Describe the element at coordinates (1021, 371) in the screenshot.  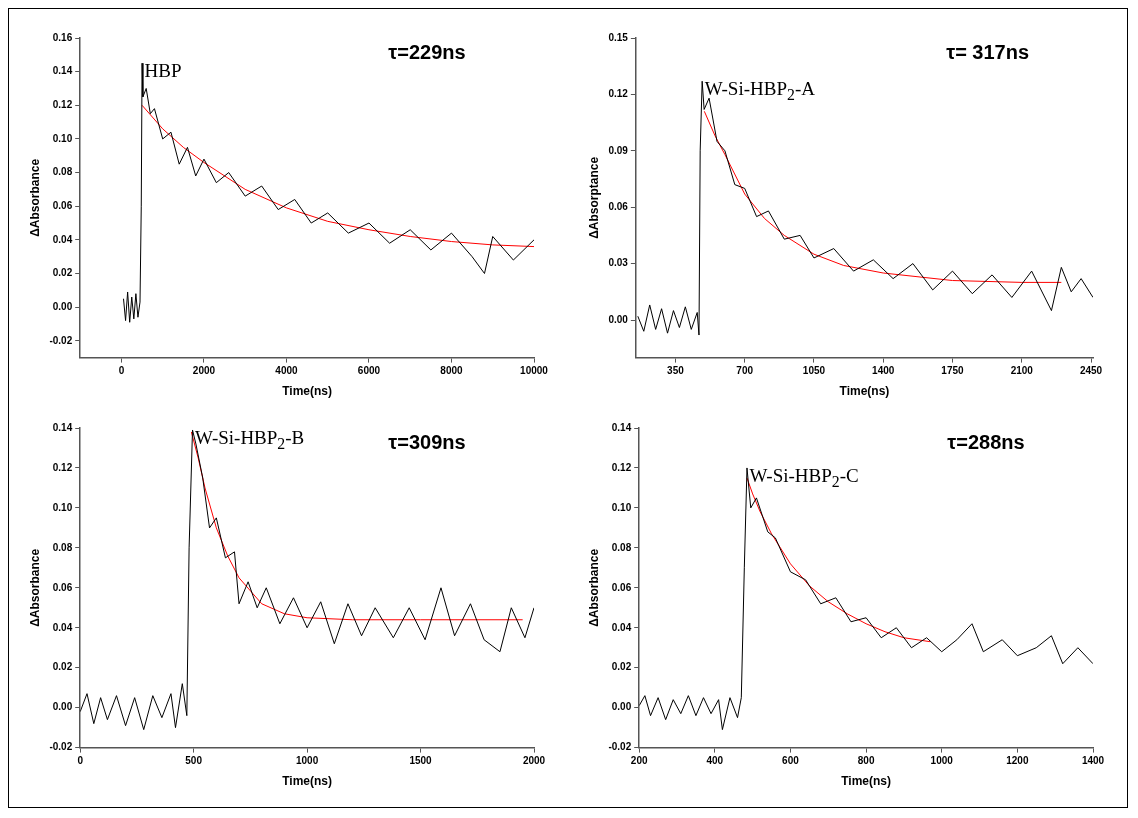
I see `x-tick-label: 2100` at that location.